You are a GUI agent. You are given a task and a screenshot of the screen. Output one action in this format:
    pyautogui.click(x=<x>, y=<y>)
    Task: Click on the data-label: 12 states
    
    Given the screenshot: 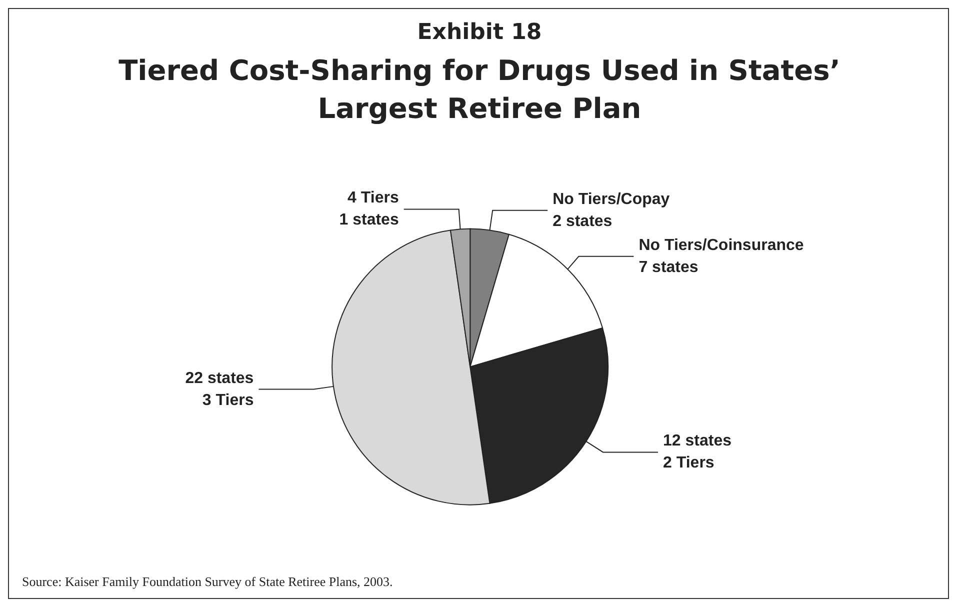 What is the action you would take?
    pyautogui.click(x=697, y=441)
    